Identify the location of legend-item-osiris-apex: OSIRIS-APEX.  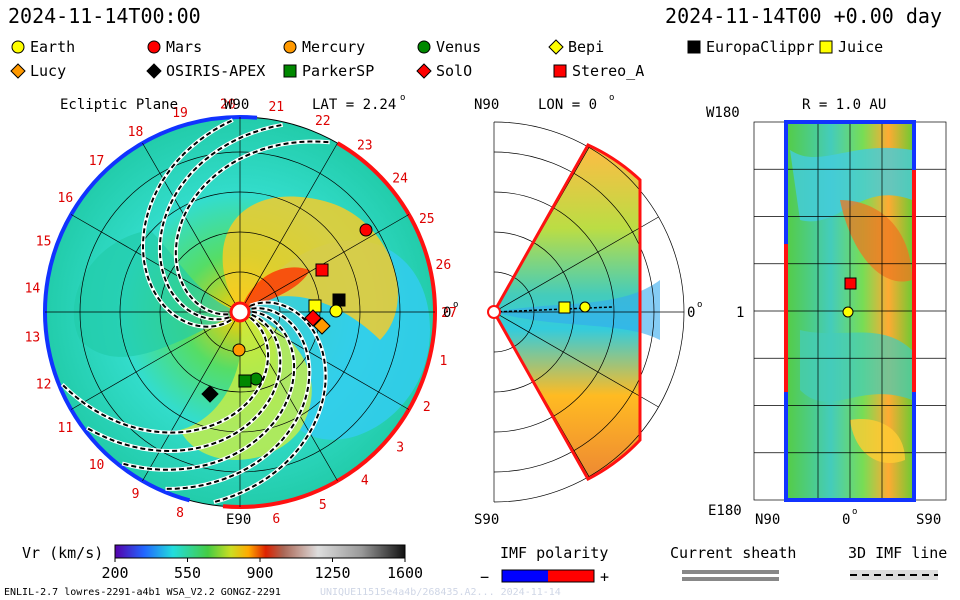
(205, 71).